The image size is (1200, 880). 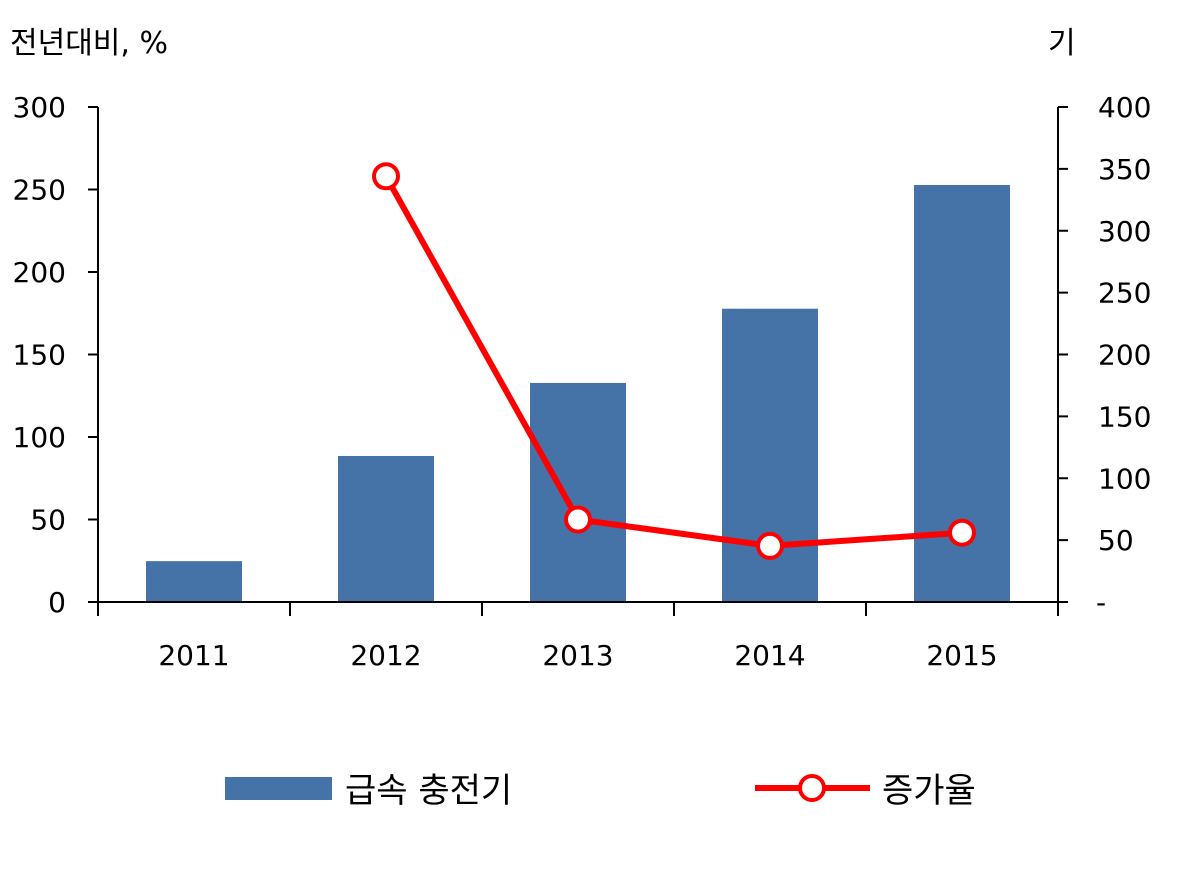 What do you see at coordinates (1124, 416) in the screenshot?
I see `right-tick-label: 150` at bounding box center [1124, 416].